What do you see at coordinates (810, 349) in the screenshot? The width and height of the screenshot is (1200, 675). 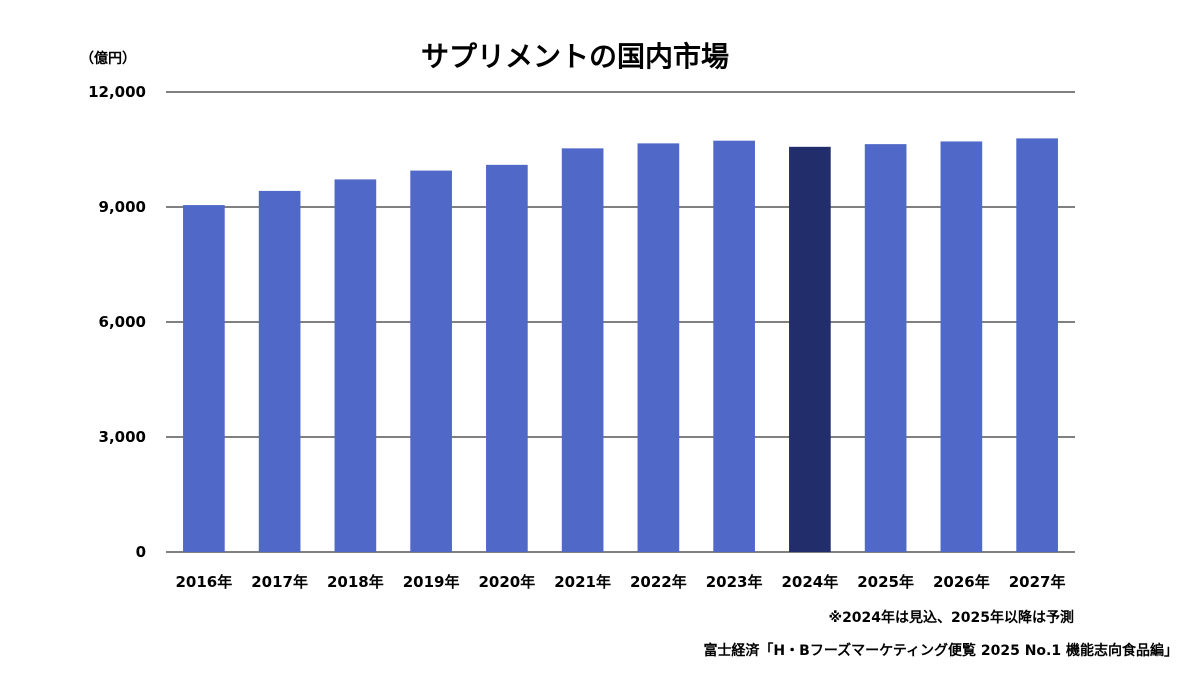 I see `bar-2024年` at bounding box center [810, 349].